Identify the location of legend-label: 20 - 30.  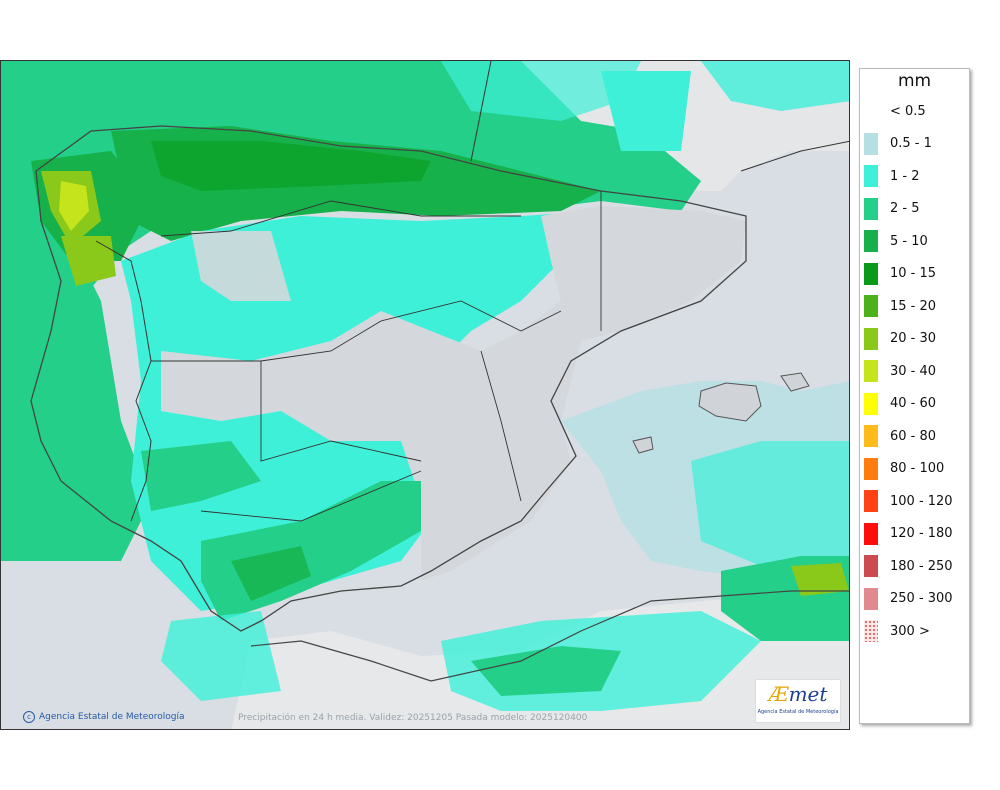
(913, 339).